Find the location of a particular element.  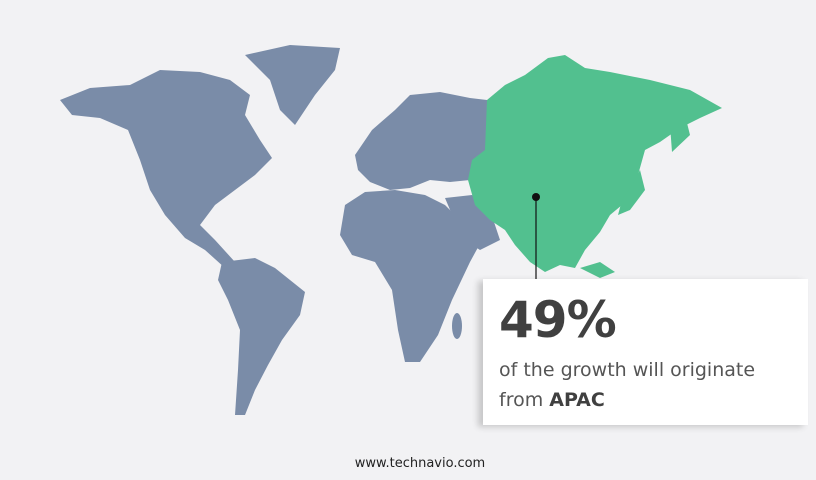

asia-pacific is located at coordinates (595, 163).